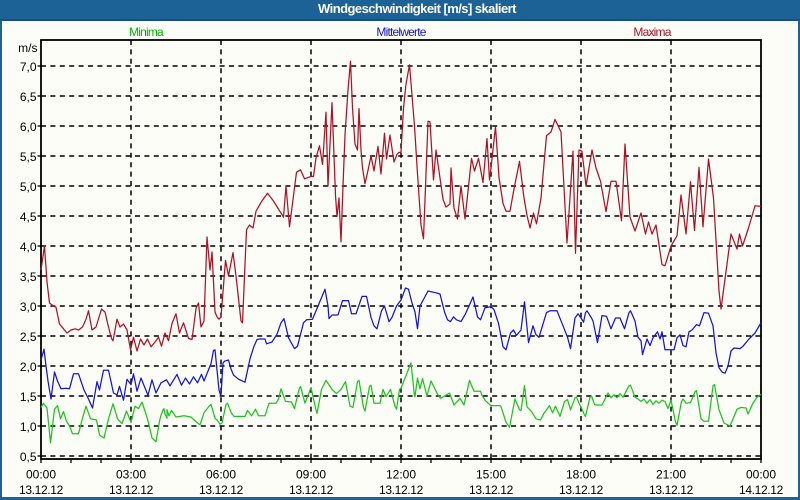 This screenshot has width=800, height=500. What do you see at coordinates (581, 475) in the screenshot?
I see `svg-text: 18:00` at bounding box center [581, 475].